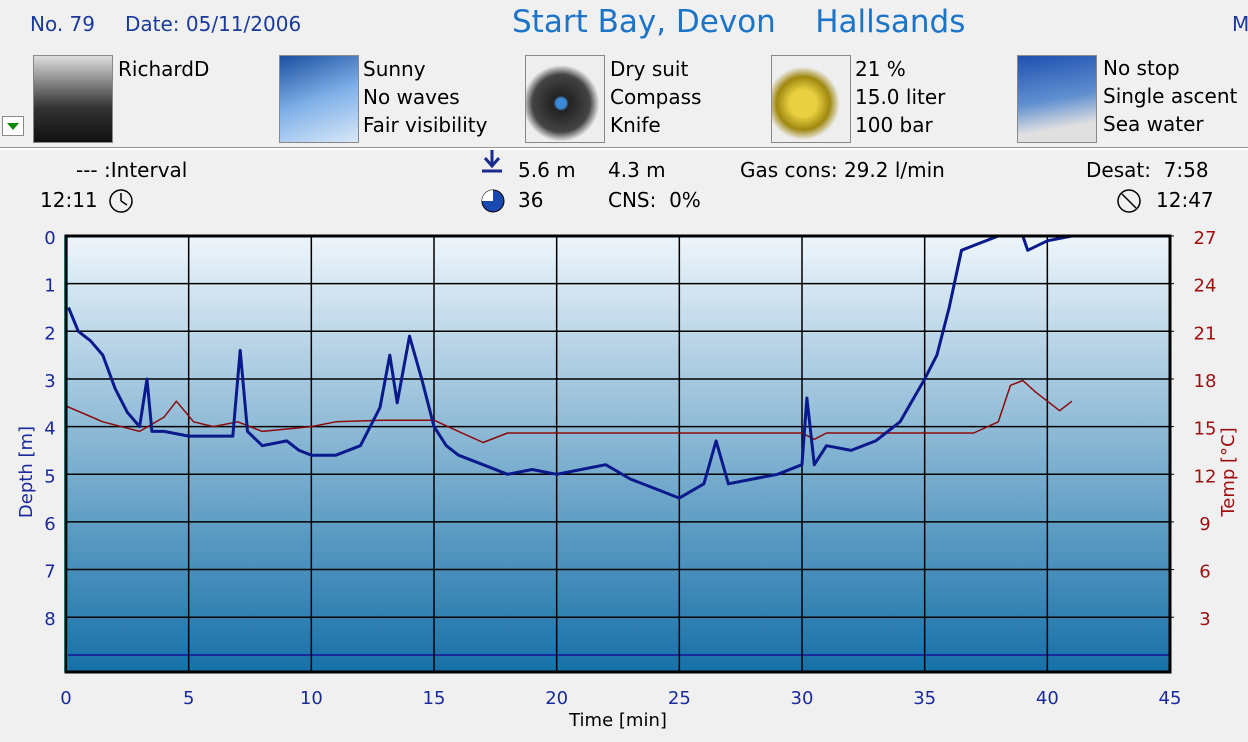 This screenshot has width=1248, height=742. Describe the element at coordinates (65, 698) in the screenshot. I see `x-tick-label: 0` at that location.